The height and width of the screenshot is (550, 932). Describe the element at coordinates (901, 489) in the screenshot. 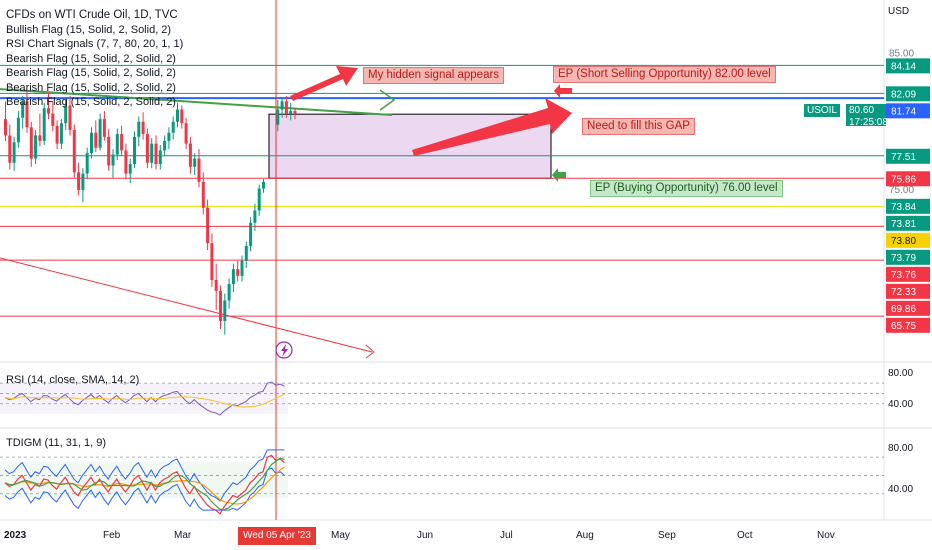

I see `tdigm-tick-40: 40.00` at that location.